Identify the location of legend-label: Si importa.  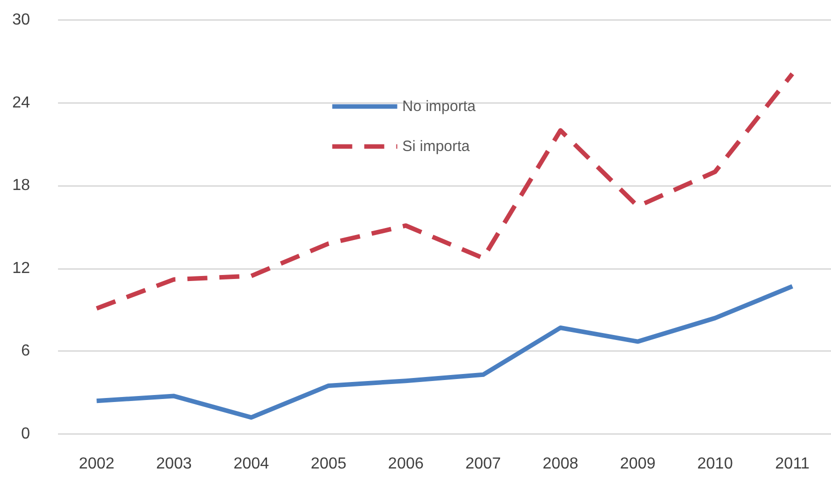
(436, 146).